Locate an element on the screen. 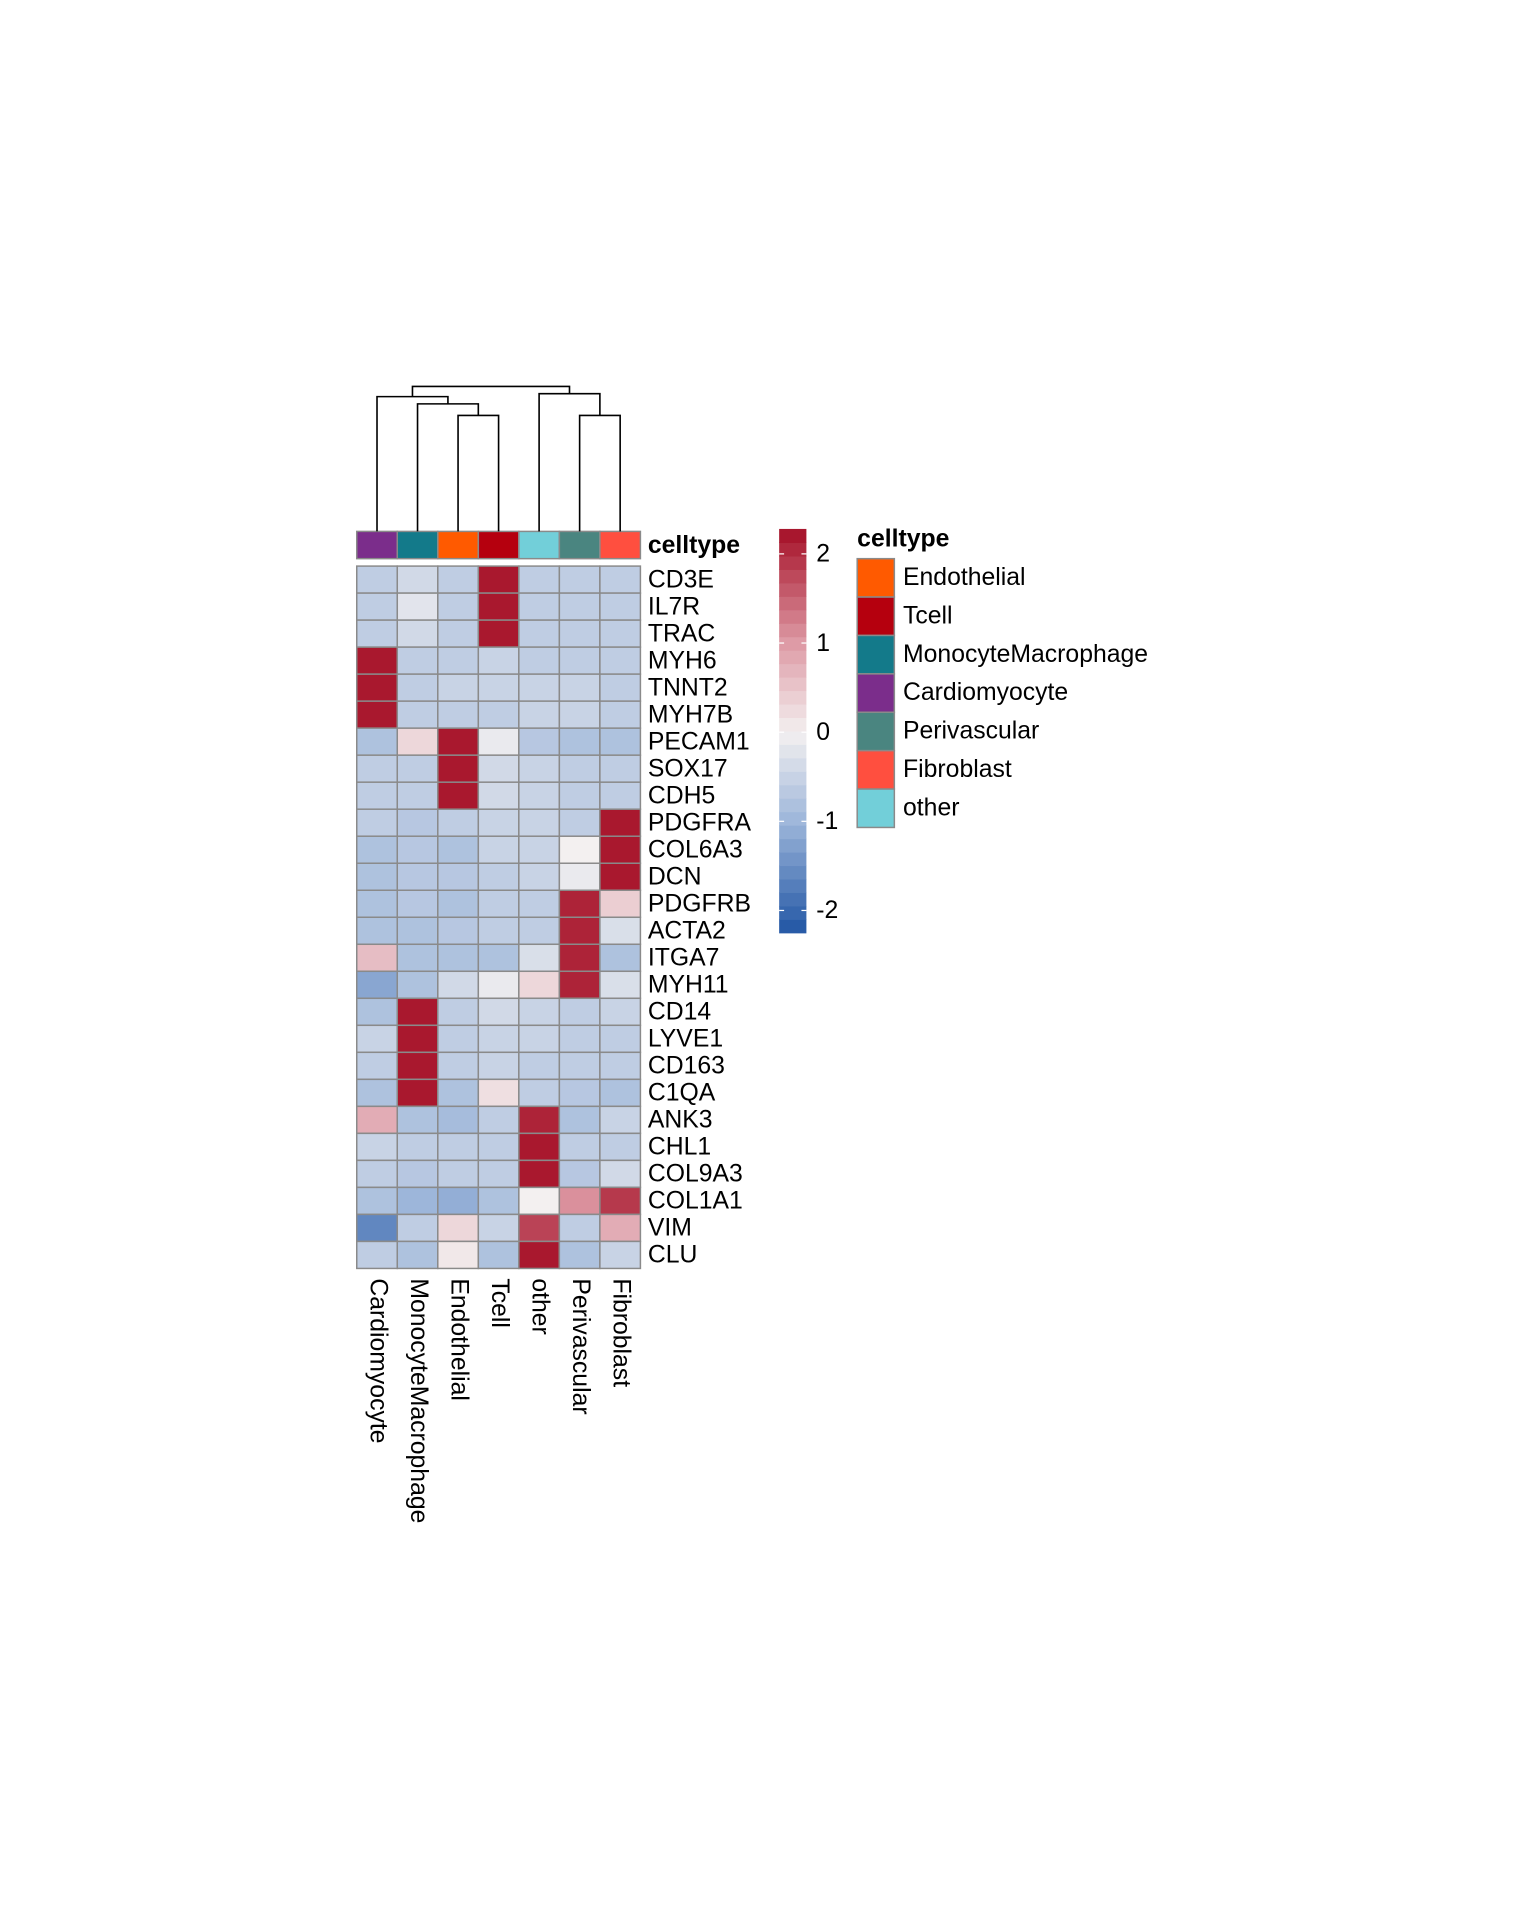 The height and width of the screenshot is (1920, 1536). row-label: CD3E is located at coordinates (681, 579).